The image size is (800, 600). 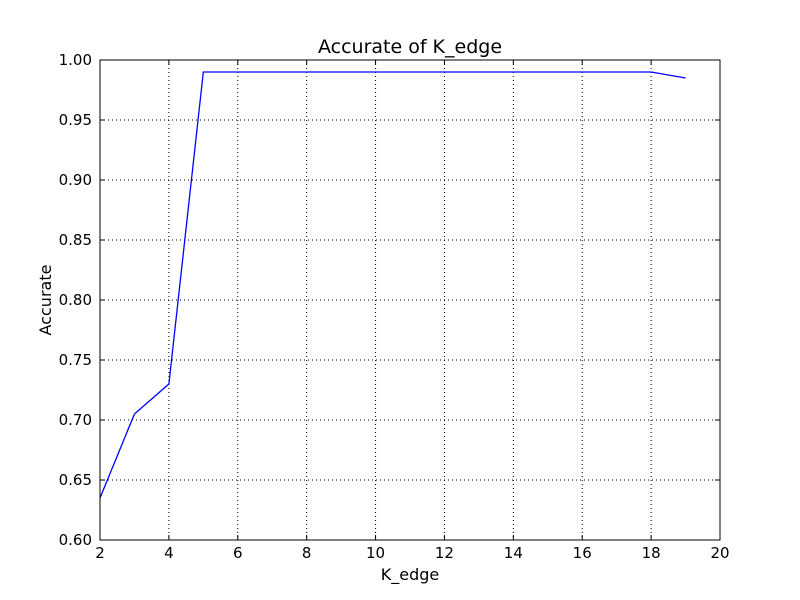 I want to click on x-axis-title: K_edge, so click(x=410, y=575).